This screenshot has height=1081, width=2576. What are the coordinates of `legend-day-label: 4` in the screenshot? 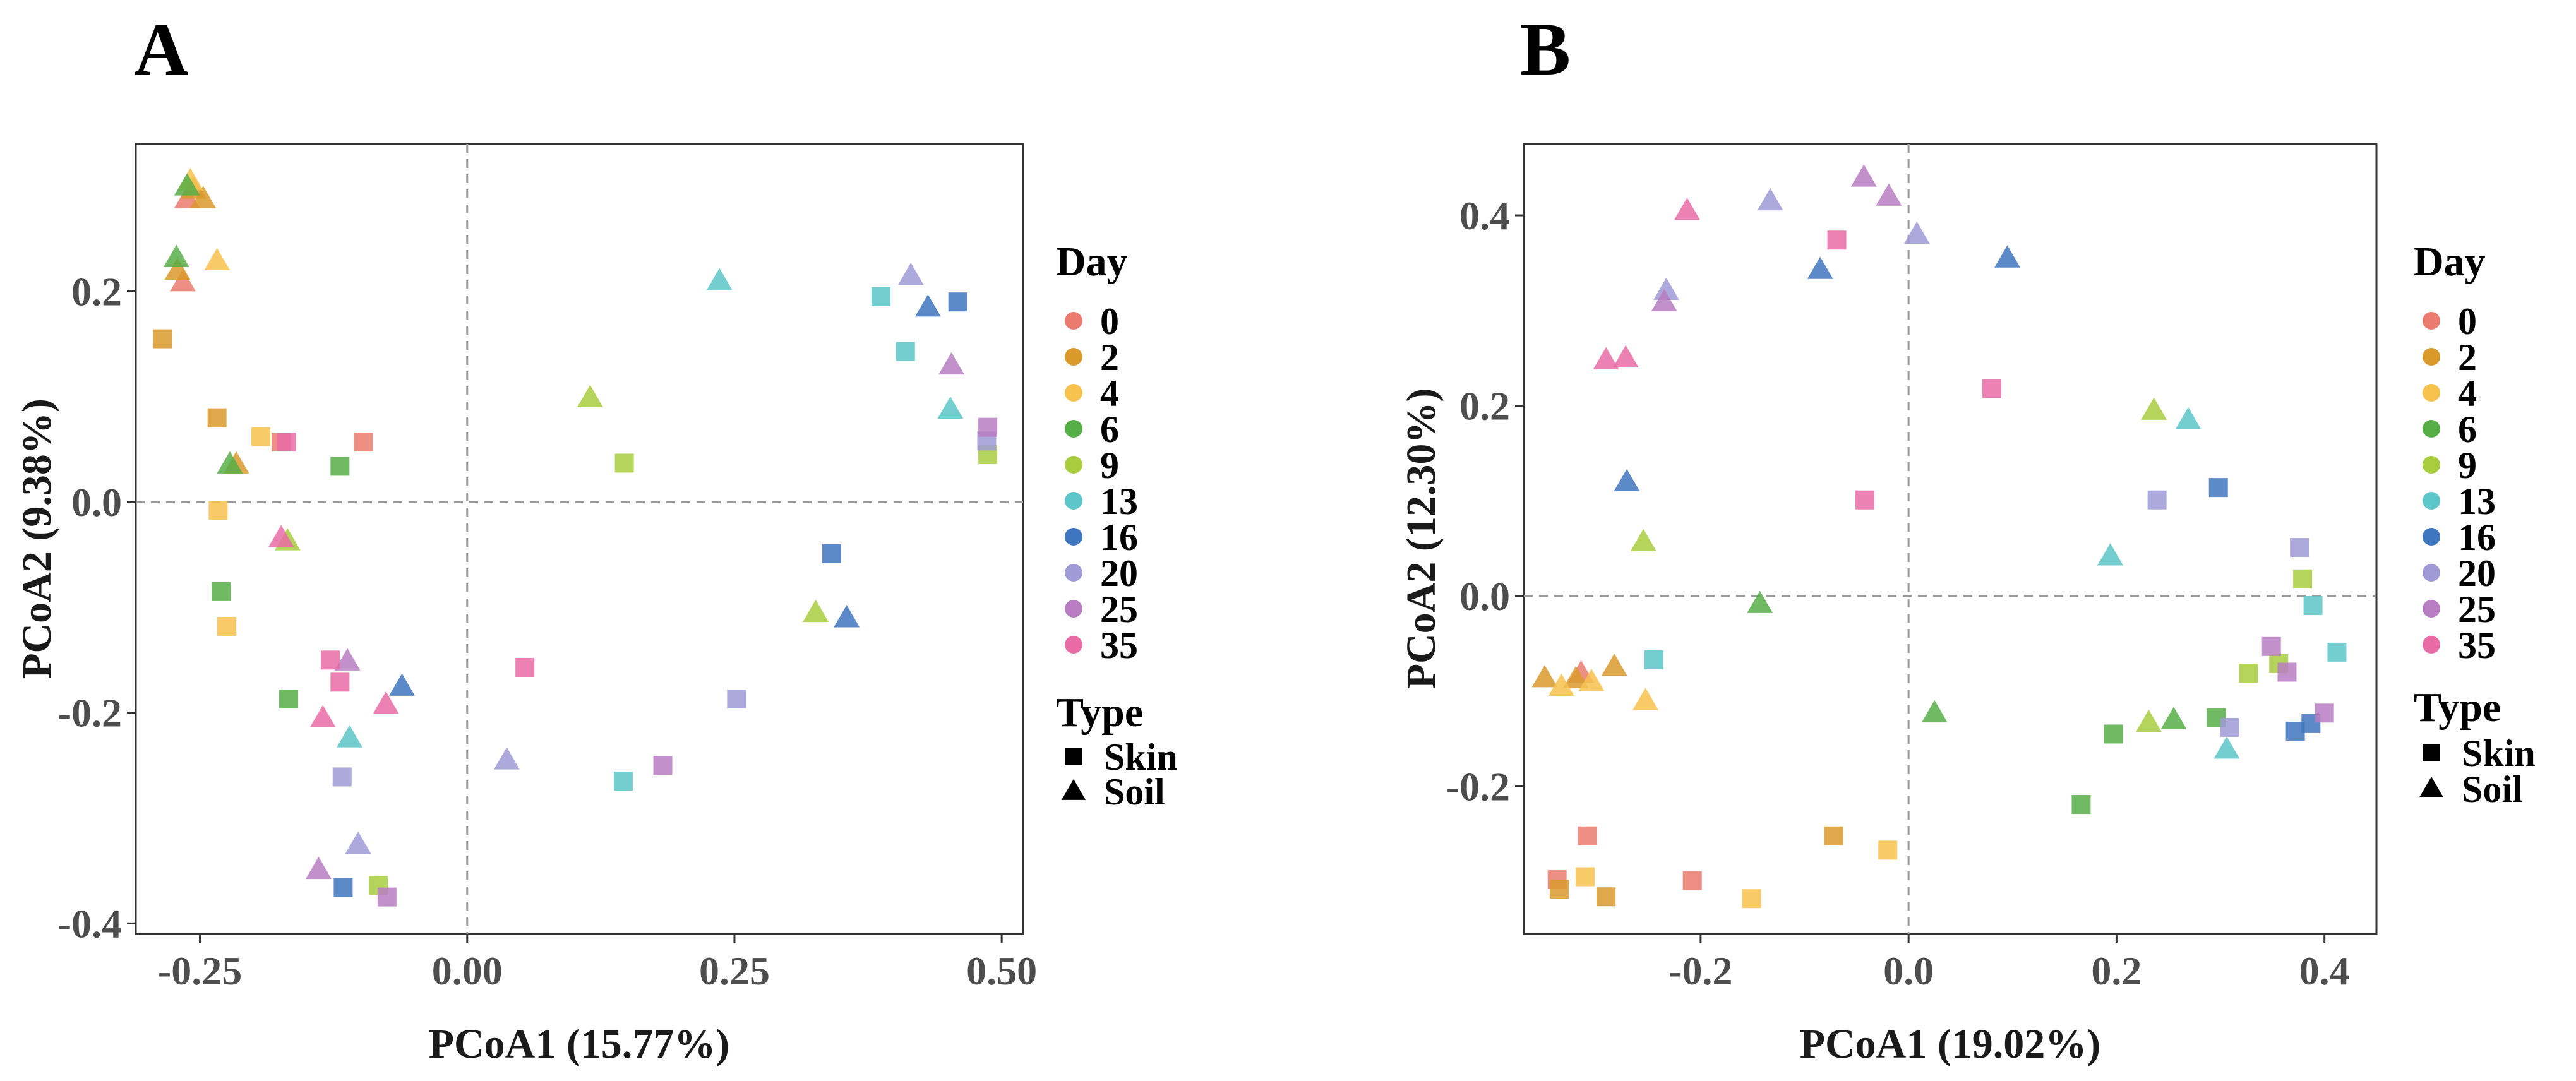 It's located at (2467, 393).